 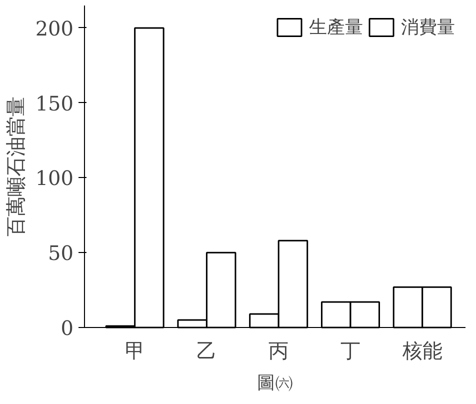 I want to click on x-tick-label: 甲, so click(x=134, y=350).